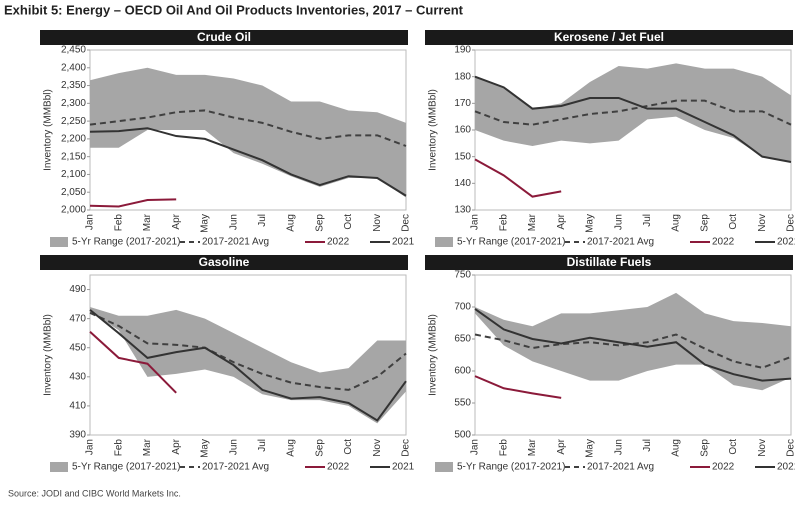 The height and width of the screenshot is (516, 795). I want to click on y-tick-label: 490, so click(77, 289).